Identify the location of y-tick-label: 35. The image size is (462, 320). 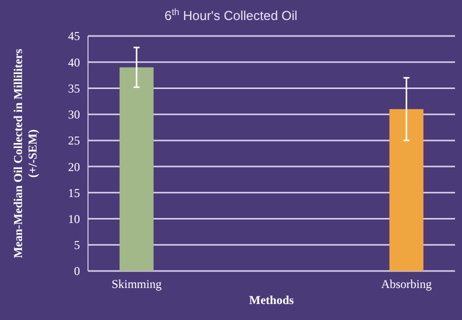
(74, 88).